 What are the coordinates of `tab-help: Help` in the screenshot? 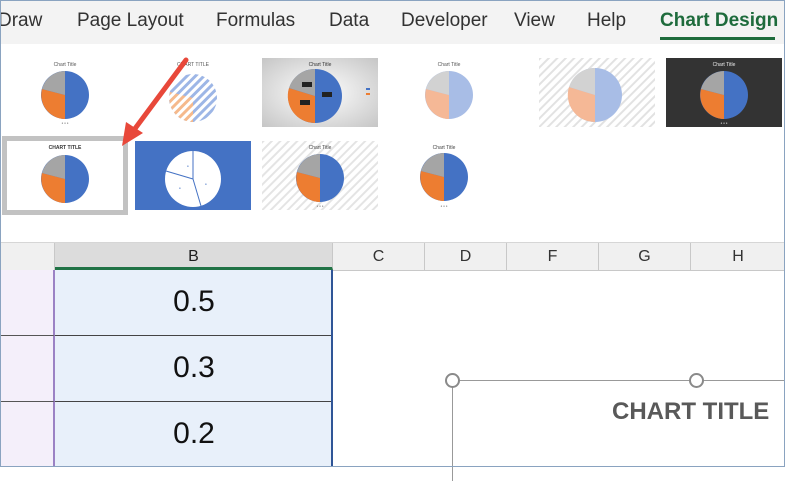 It's located at (607, 20).